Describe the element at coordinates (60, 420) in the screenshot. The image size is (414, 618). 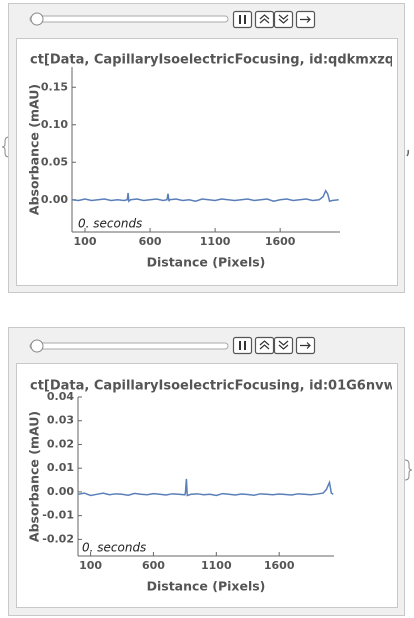
I see `y-tick-label: 0.03` at that location.